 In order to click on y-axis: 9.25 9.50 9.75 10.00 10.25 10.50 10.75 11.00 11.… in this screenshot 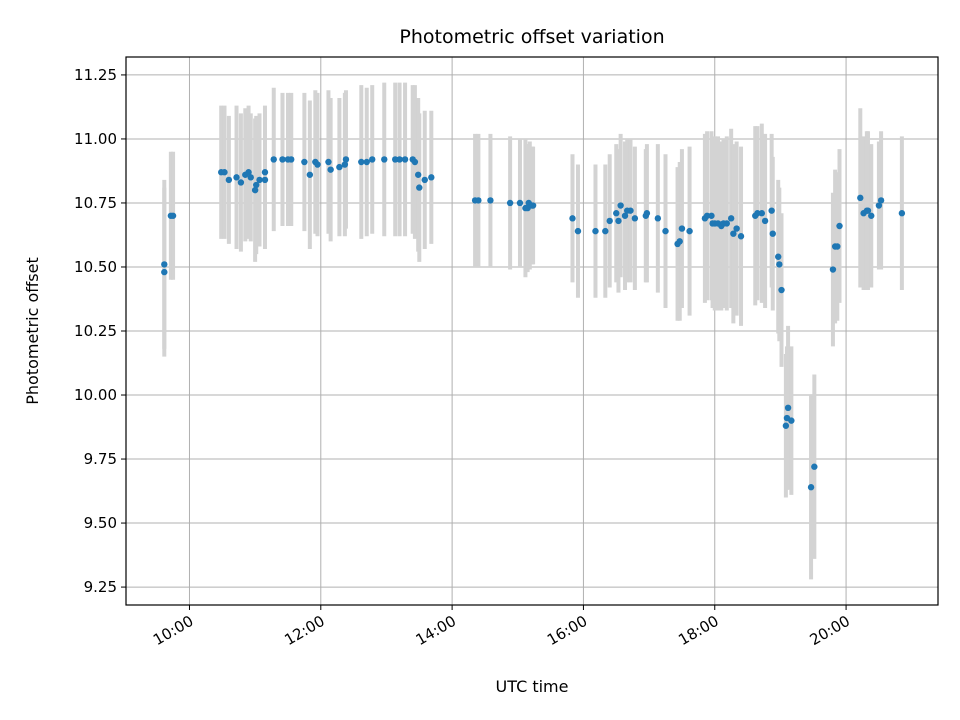, I will do `click(100, 331)`.